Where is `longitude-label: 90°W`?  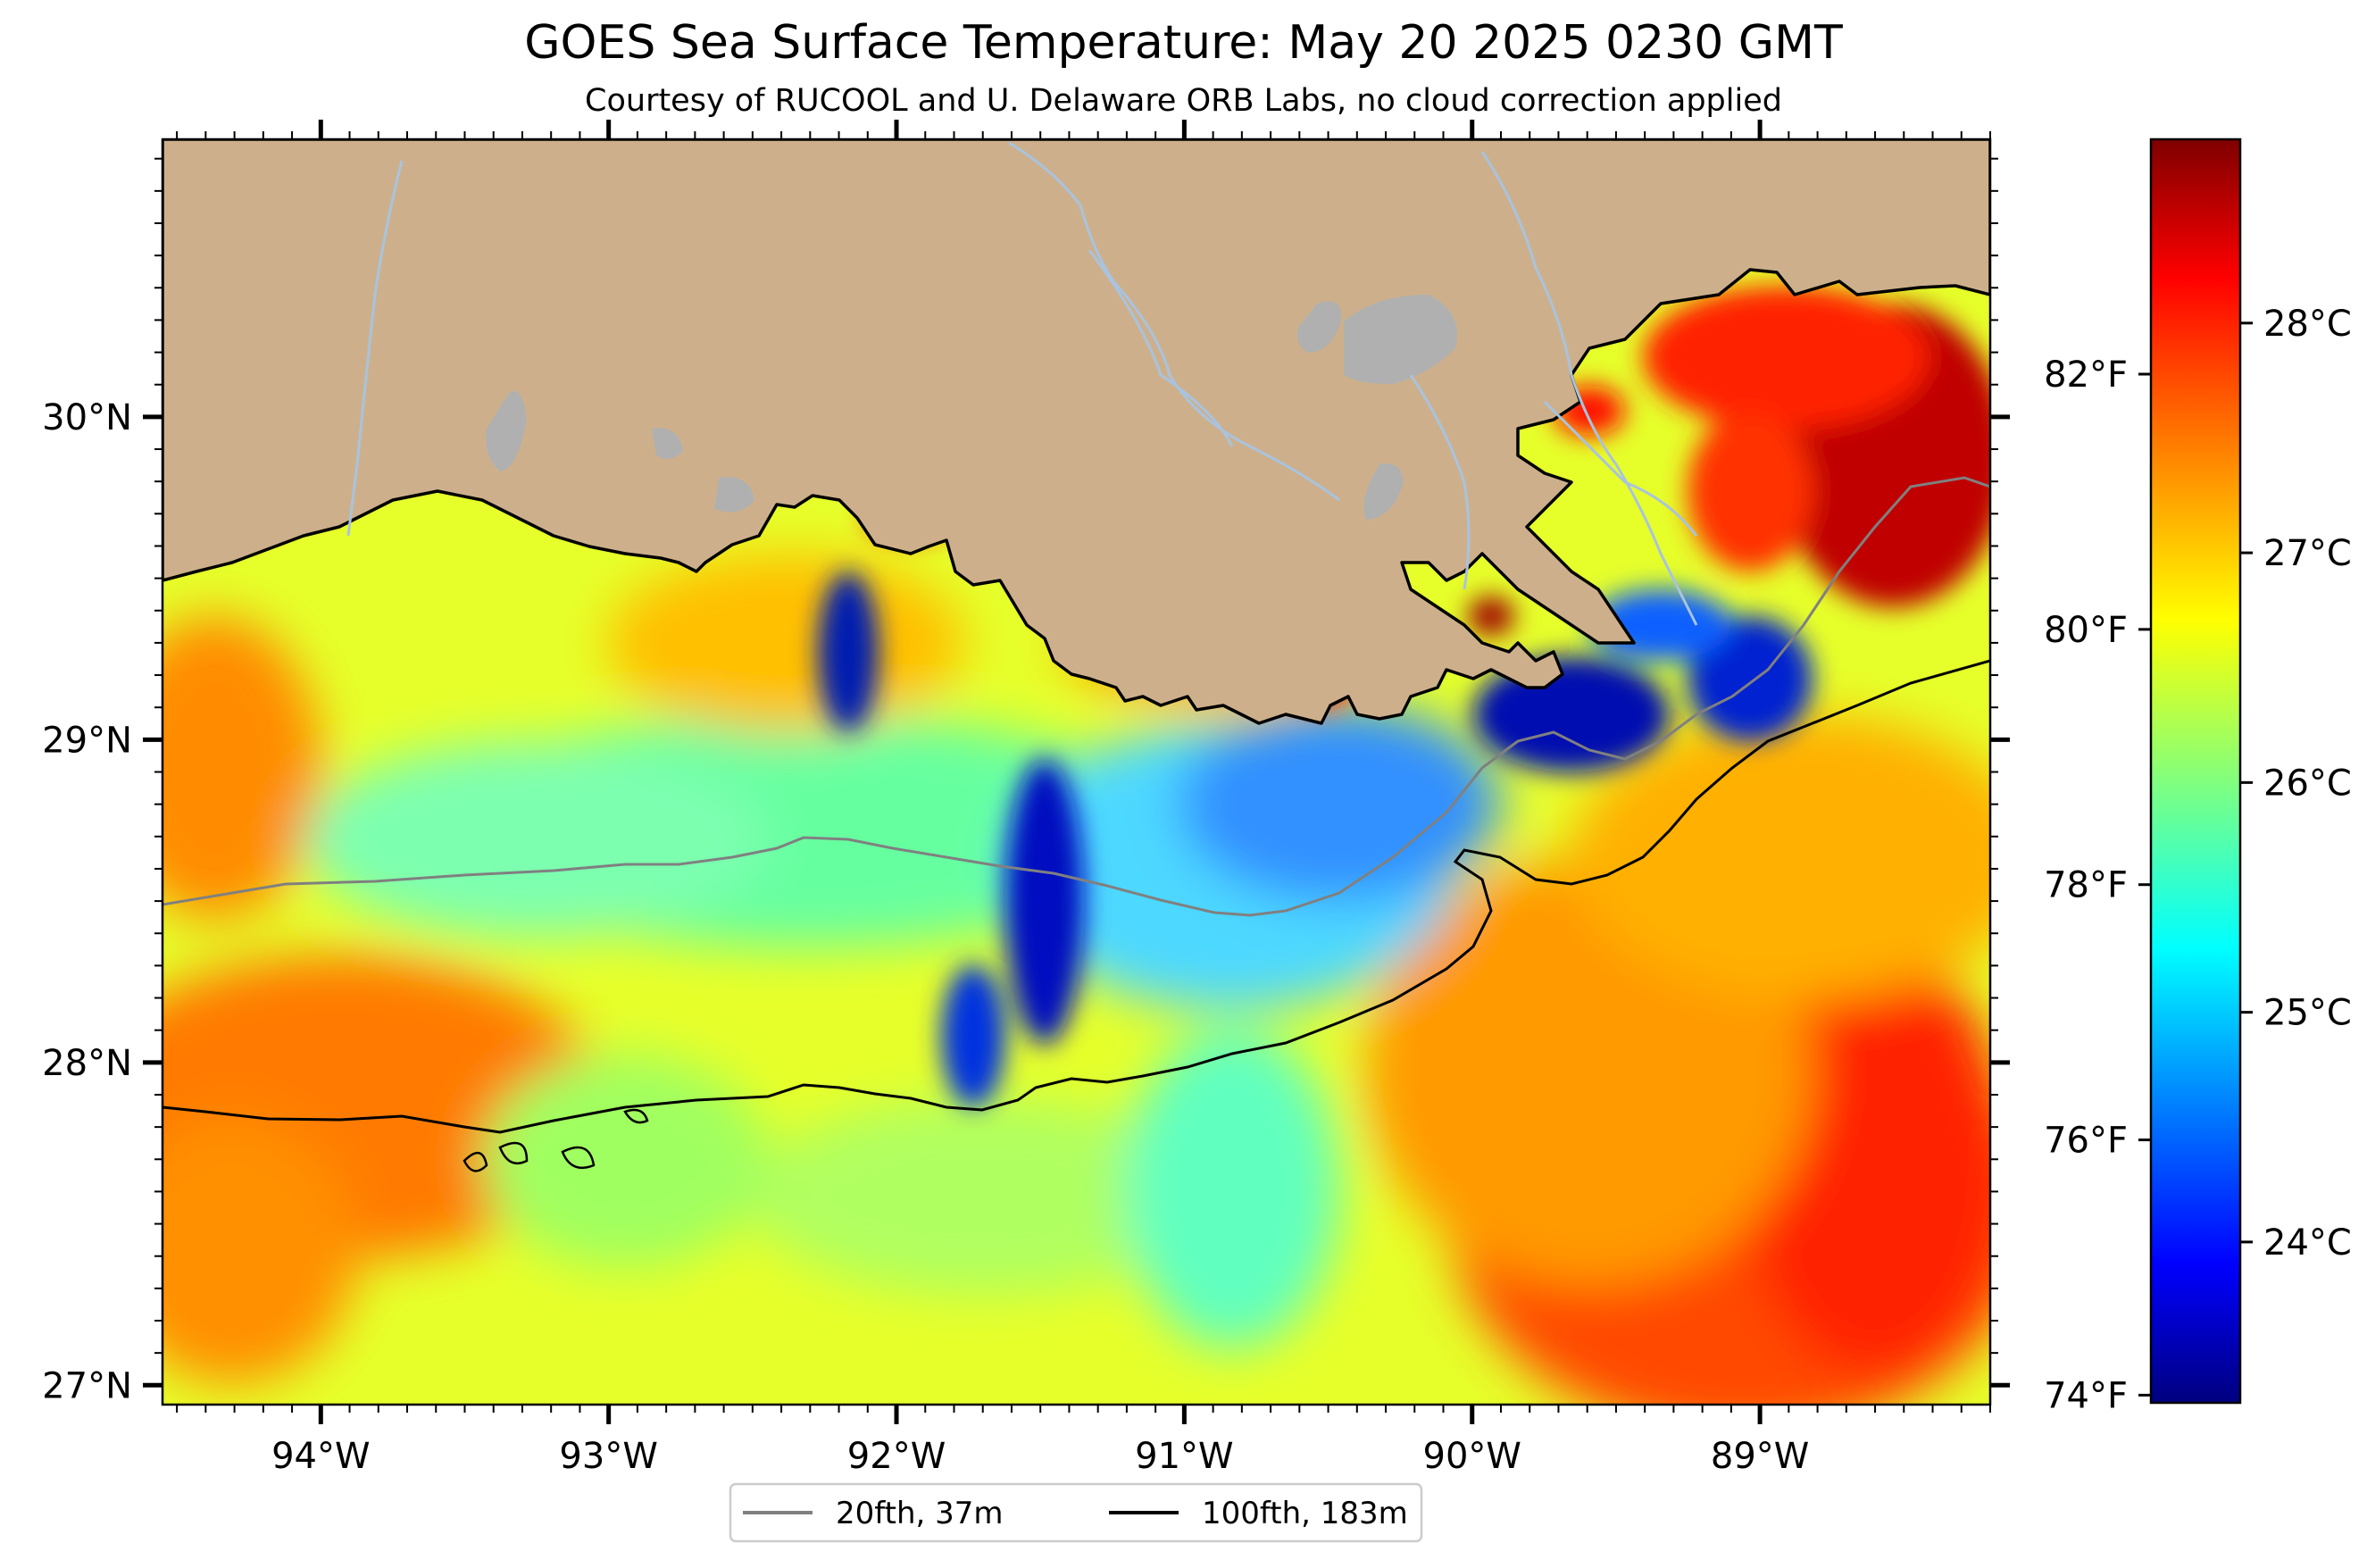
longitude-label: 90°W is located at coordinates (1472, 1456).